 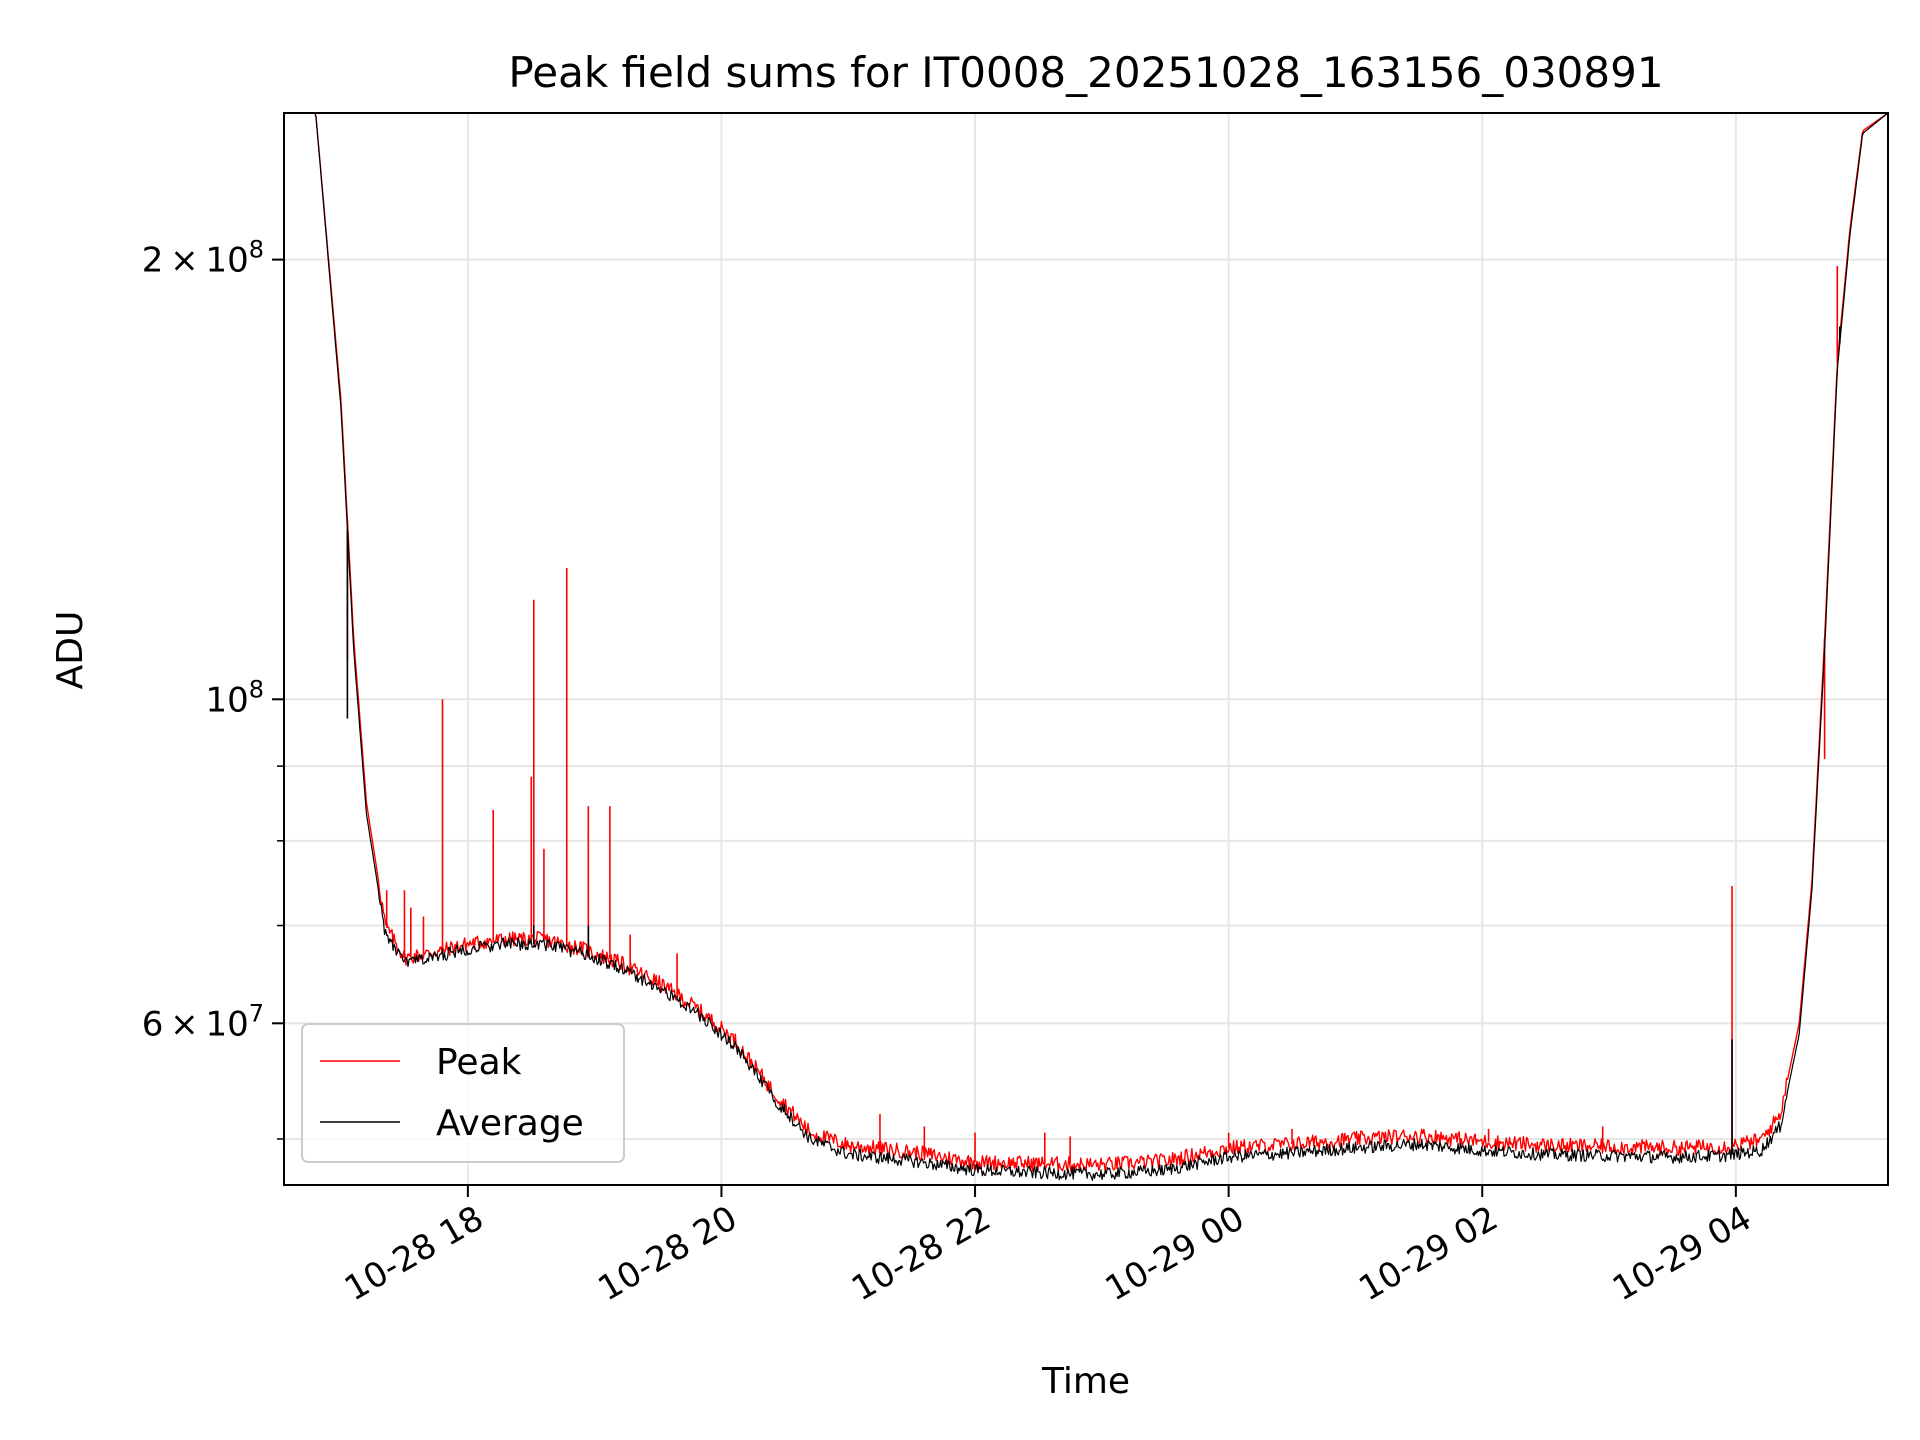 What do you see at coordinates (1085, 1381) in the screenshot?
I see `x-axis-label: Time` at bounding box center [1085, 1381].